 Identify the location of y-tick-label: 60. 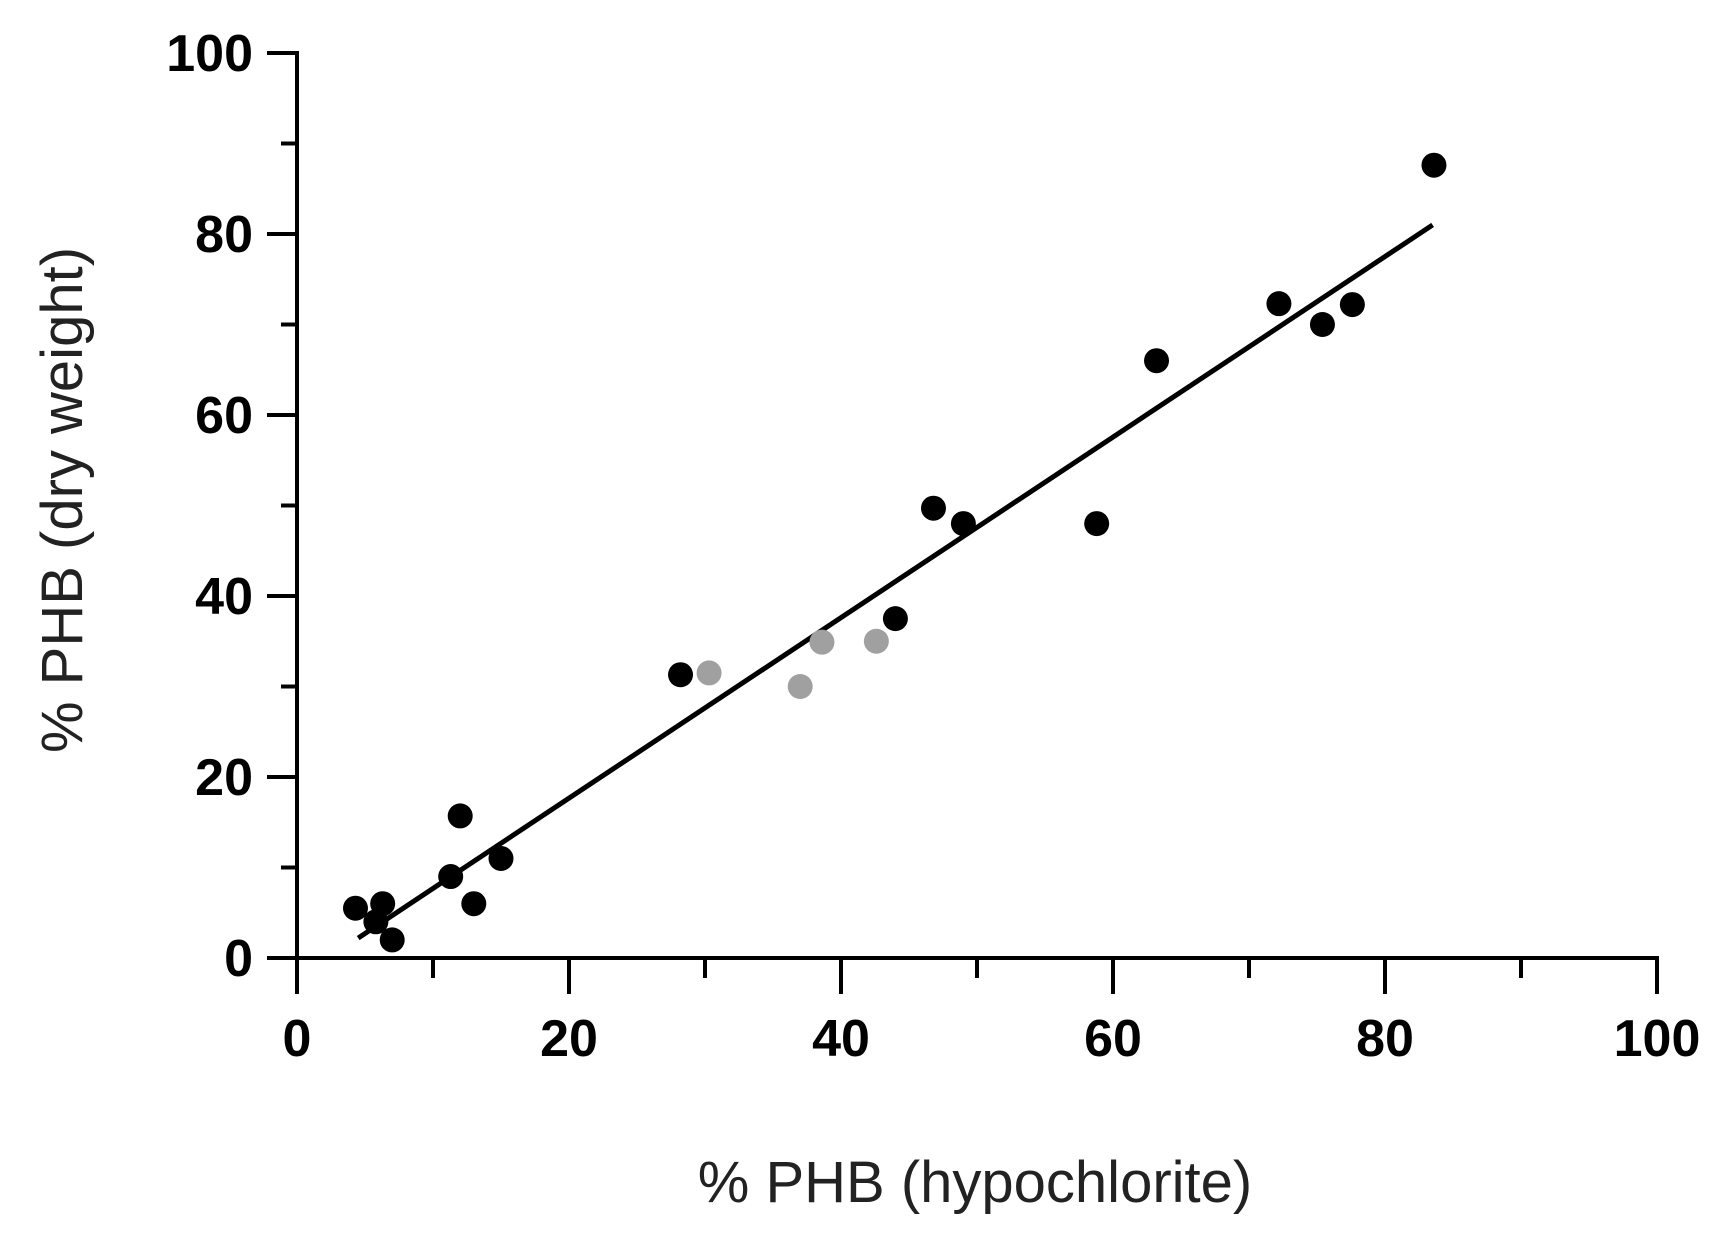
(224, 416).